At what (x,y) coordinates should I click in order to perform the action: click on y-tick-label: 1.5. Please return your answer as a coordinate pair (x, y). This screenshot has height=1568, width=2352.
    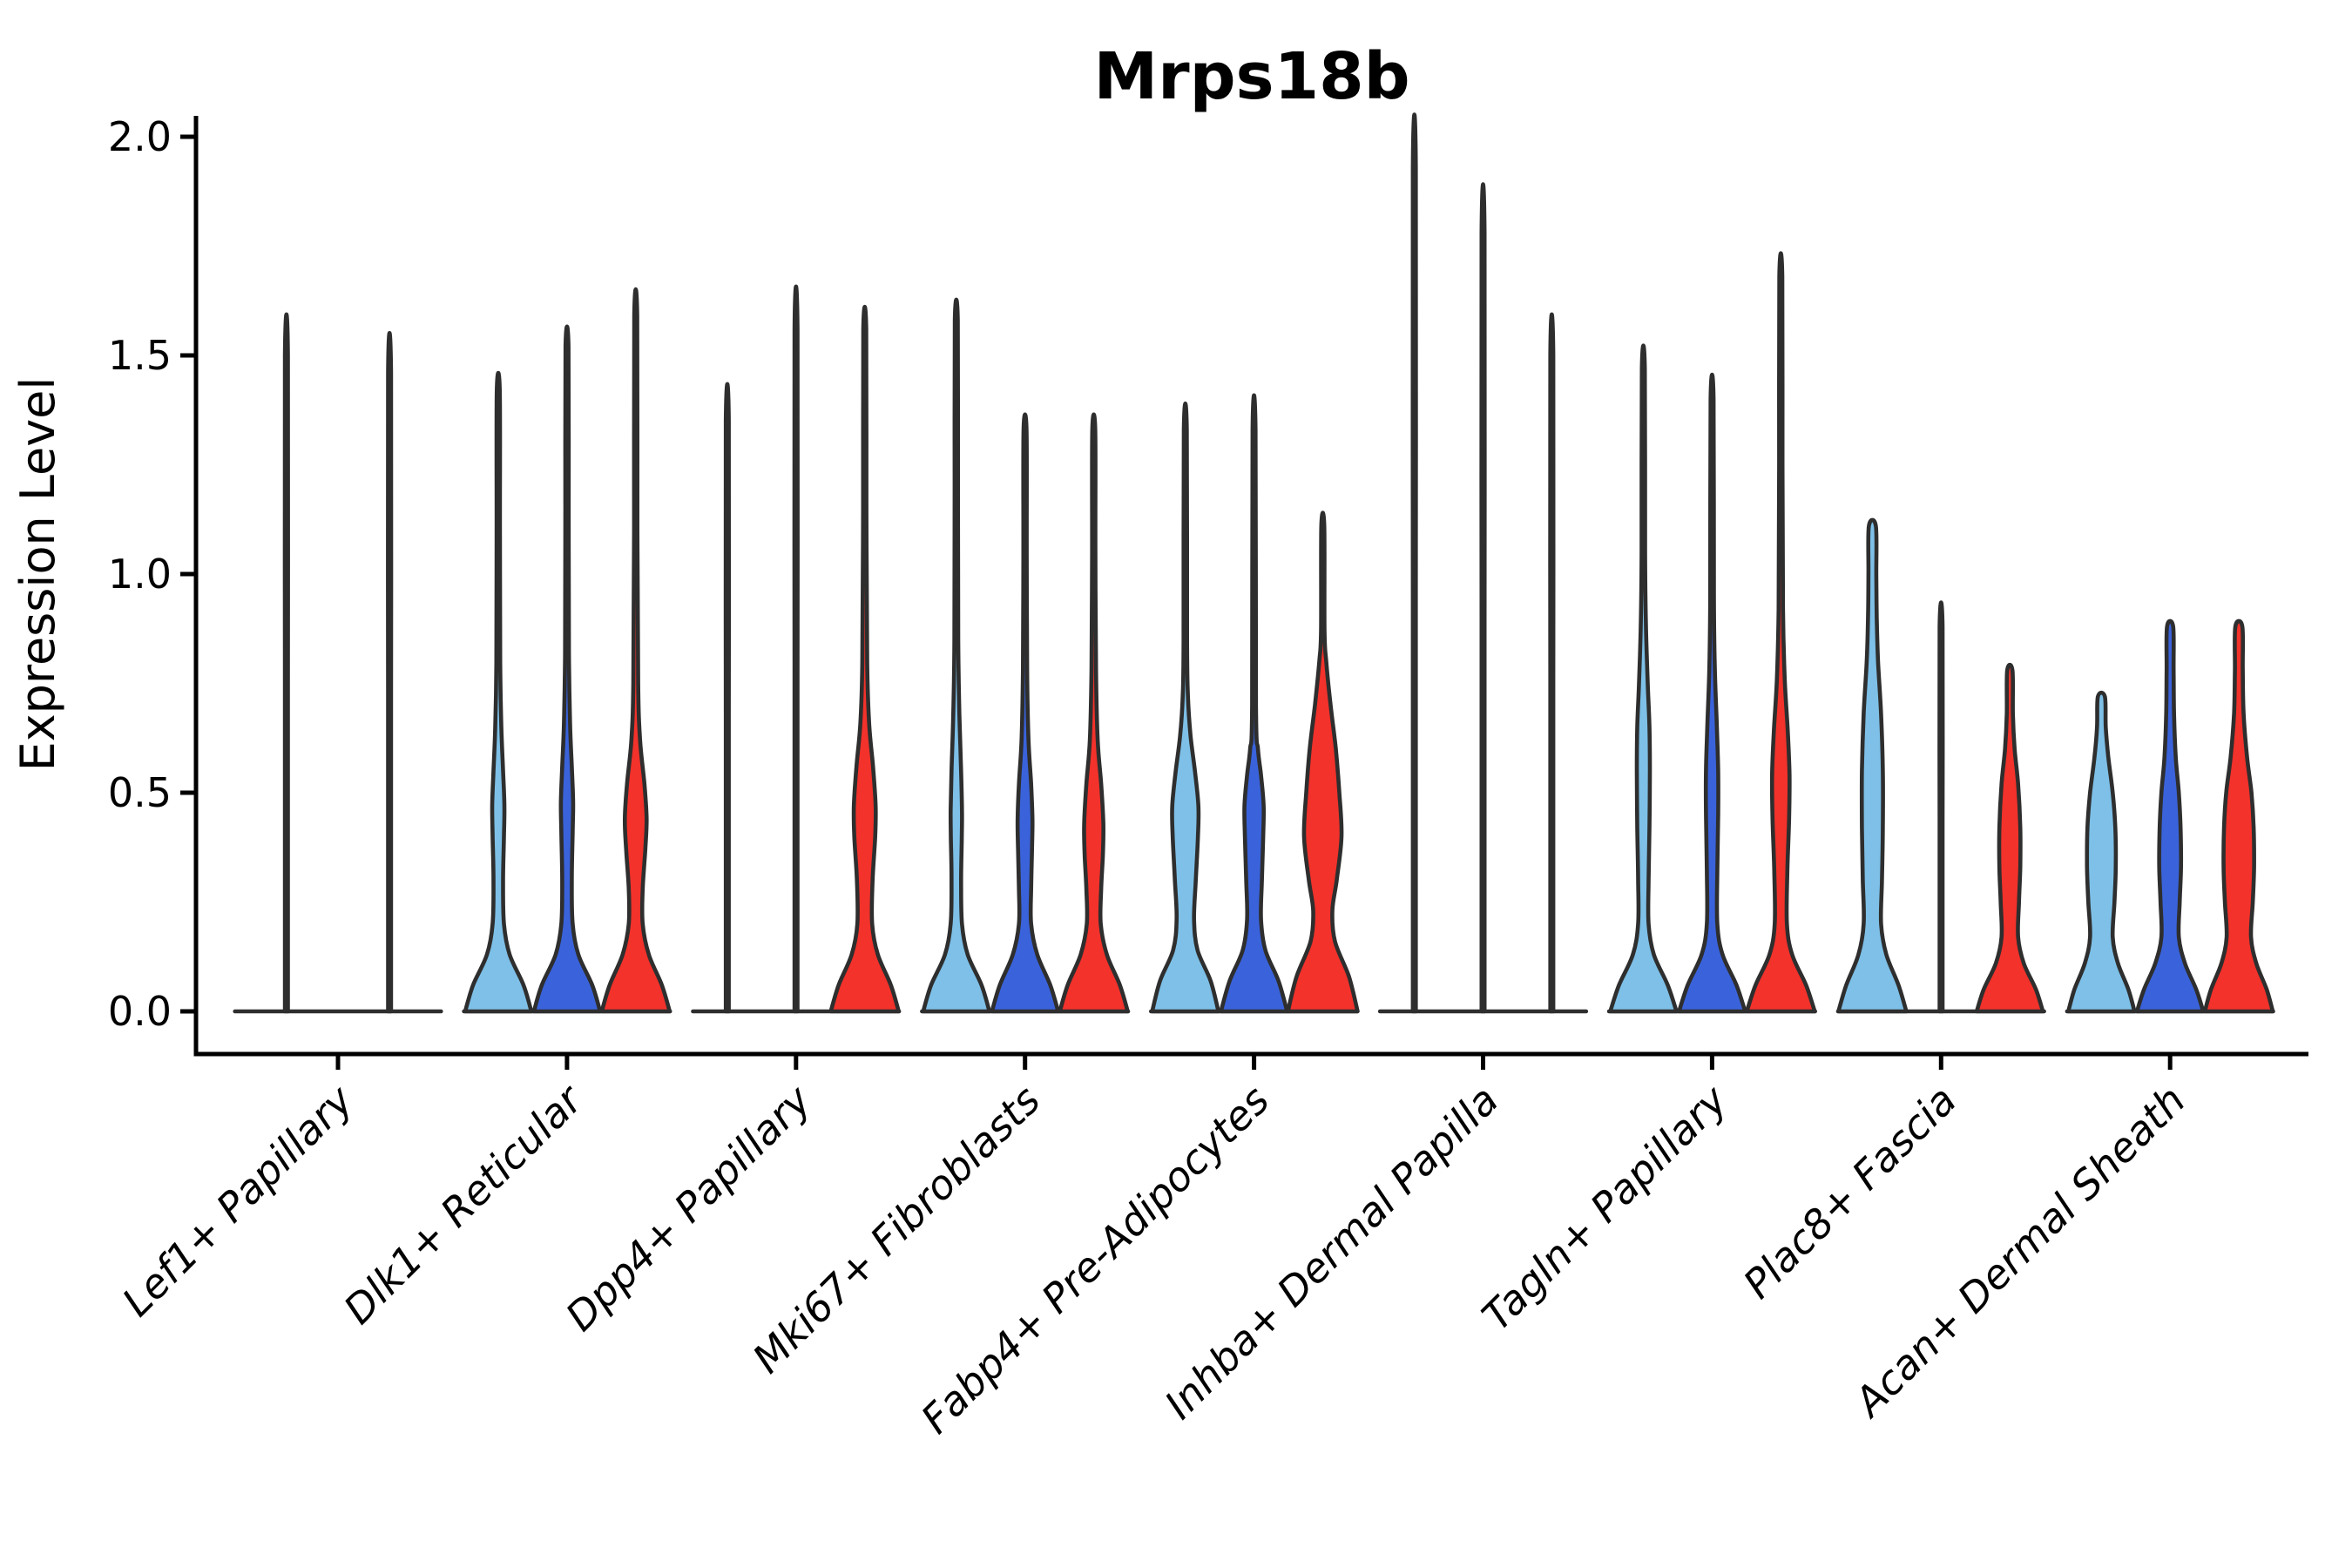
    Looking at the image, I should click on (140, 356).